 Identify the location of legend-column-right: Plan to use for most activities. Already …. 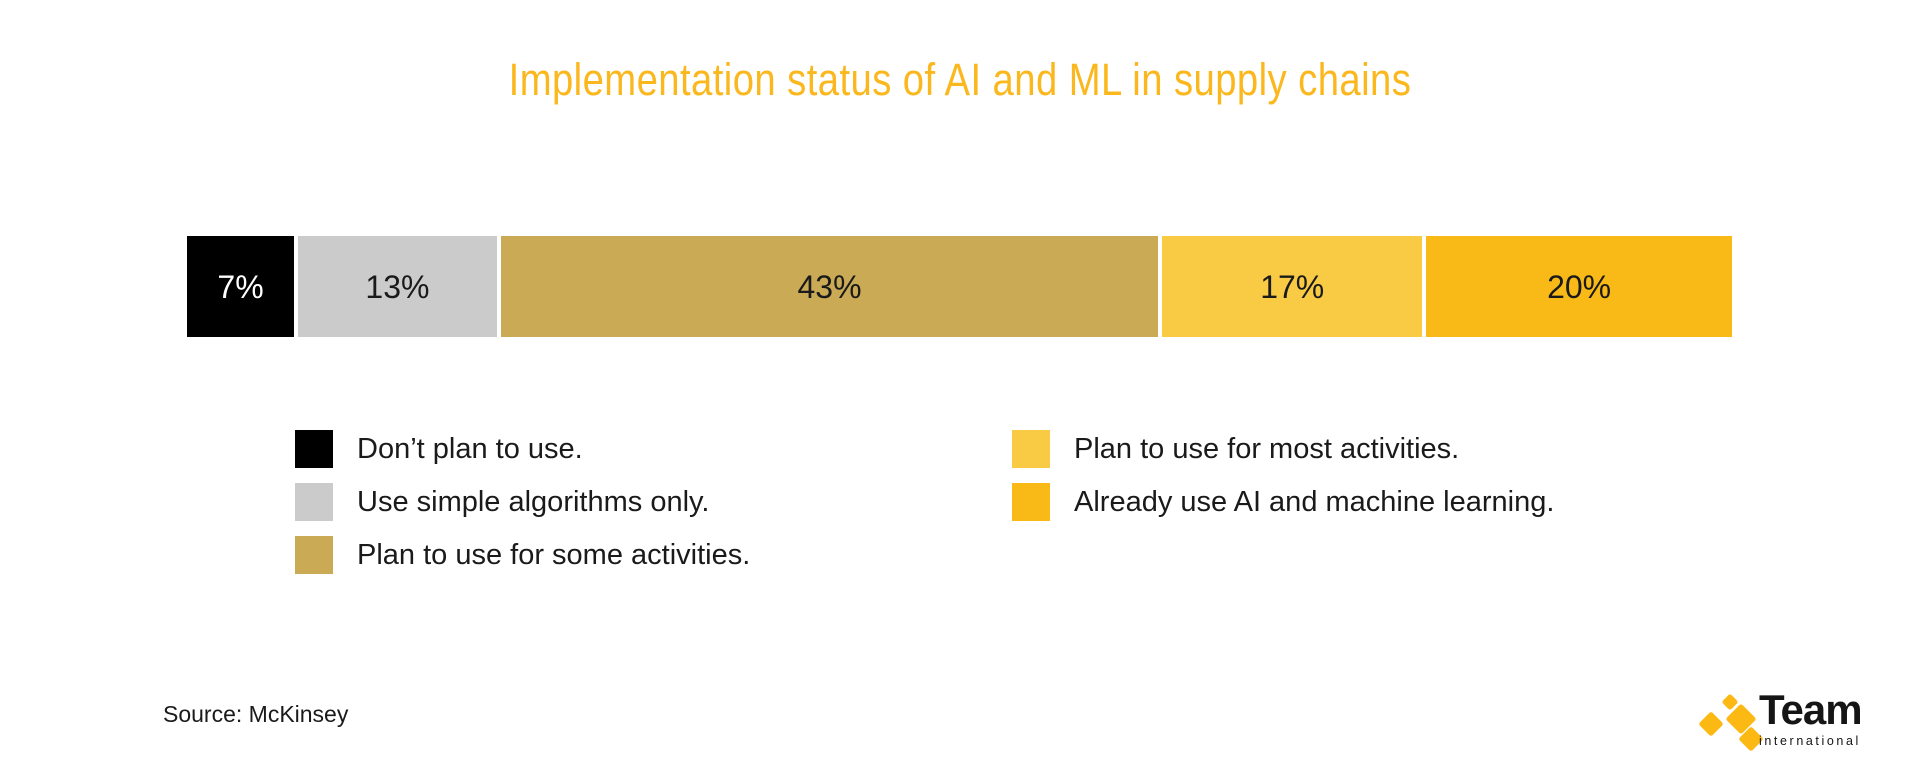
(1283, 483).